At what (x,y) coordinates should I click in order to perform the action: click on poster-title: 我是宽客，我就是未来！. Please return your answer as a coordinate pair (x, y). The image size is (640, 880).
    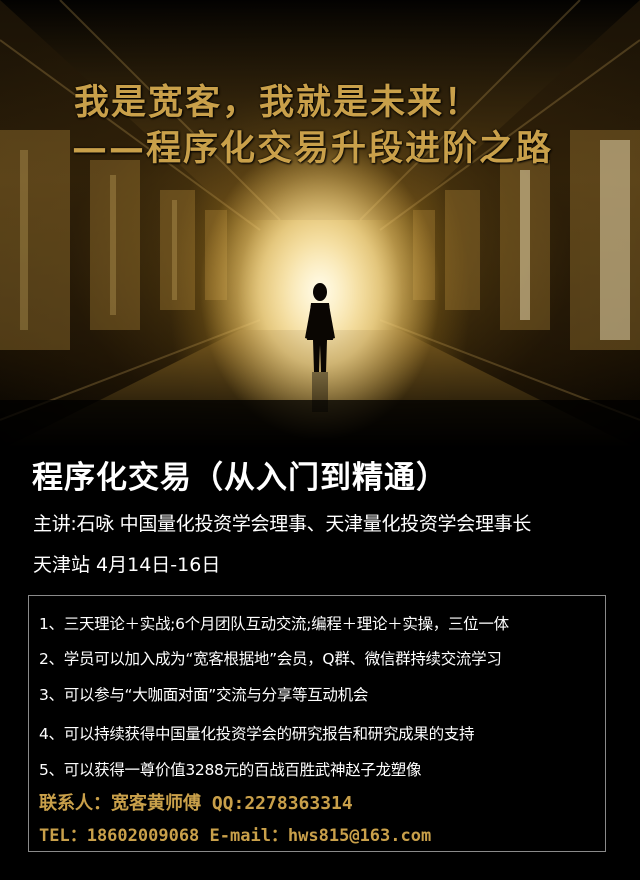
    Looking at the image, I should click on (278, 103).